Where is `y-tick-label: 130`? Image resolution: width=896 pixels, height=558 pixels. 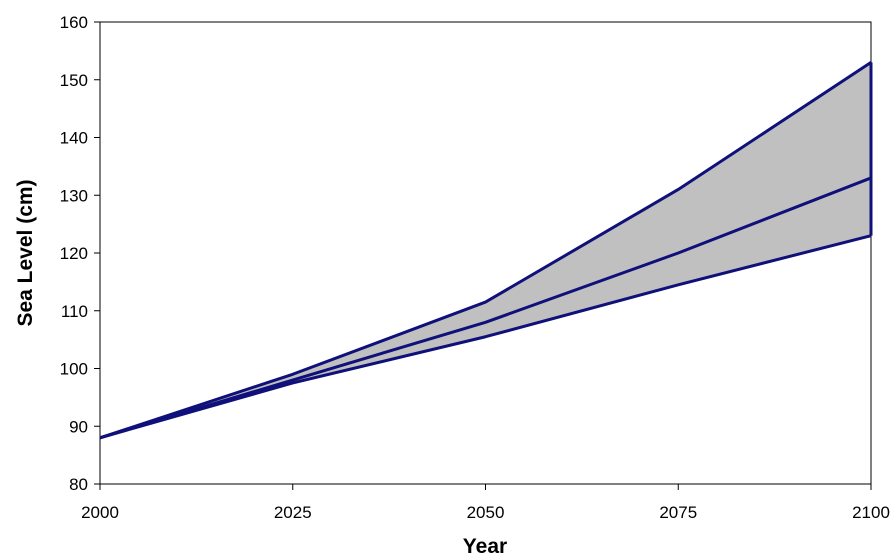 y-tick-label: 130 is located at coordinates (74, 195).